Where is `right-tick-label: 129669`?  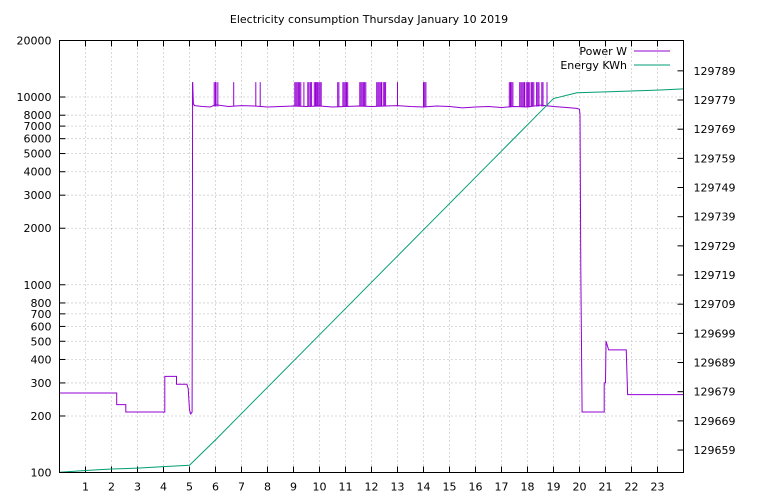 right-tick-label: 129669 is located at coordinates (715, 421).